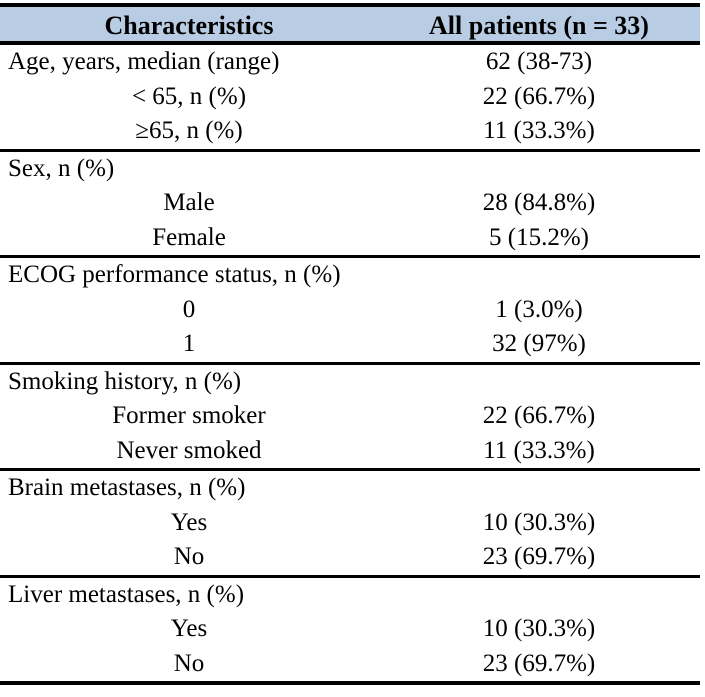 The width and height of the screenshot is (705, 697). What do you see at coordinates (350, 62) in the screenshot?
I see `table-row: Age, years, median (range) 62 (38-73)` at bounding box center [350, 62].